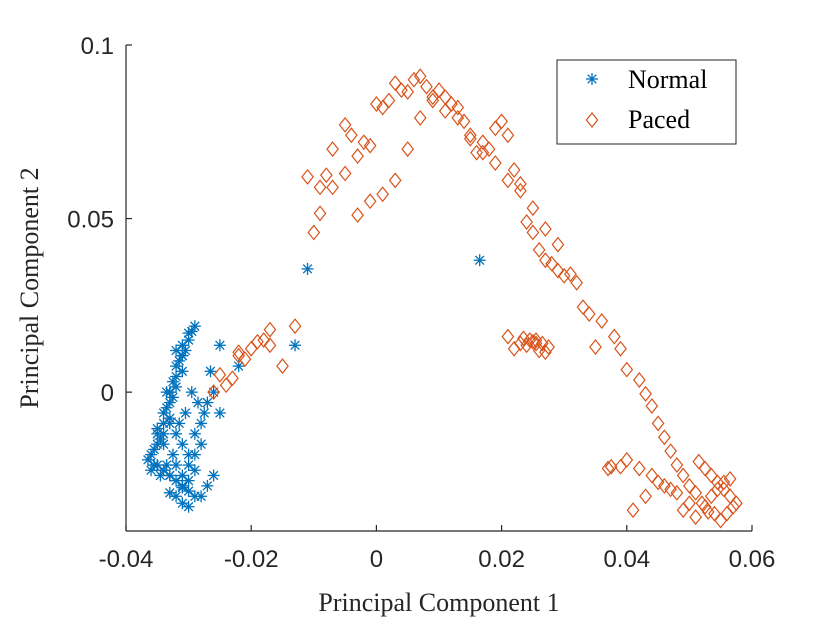 The image size is (830, 623). I want to click on x-tick-label: 0.02, so click(501, 559).